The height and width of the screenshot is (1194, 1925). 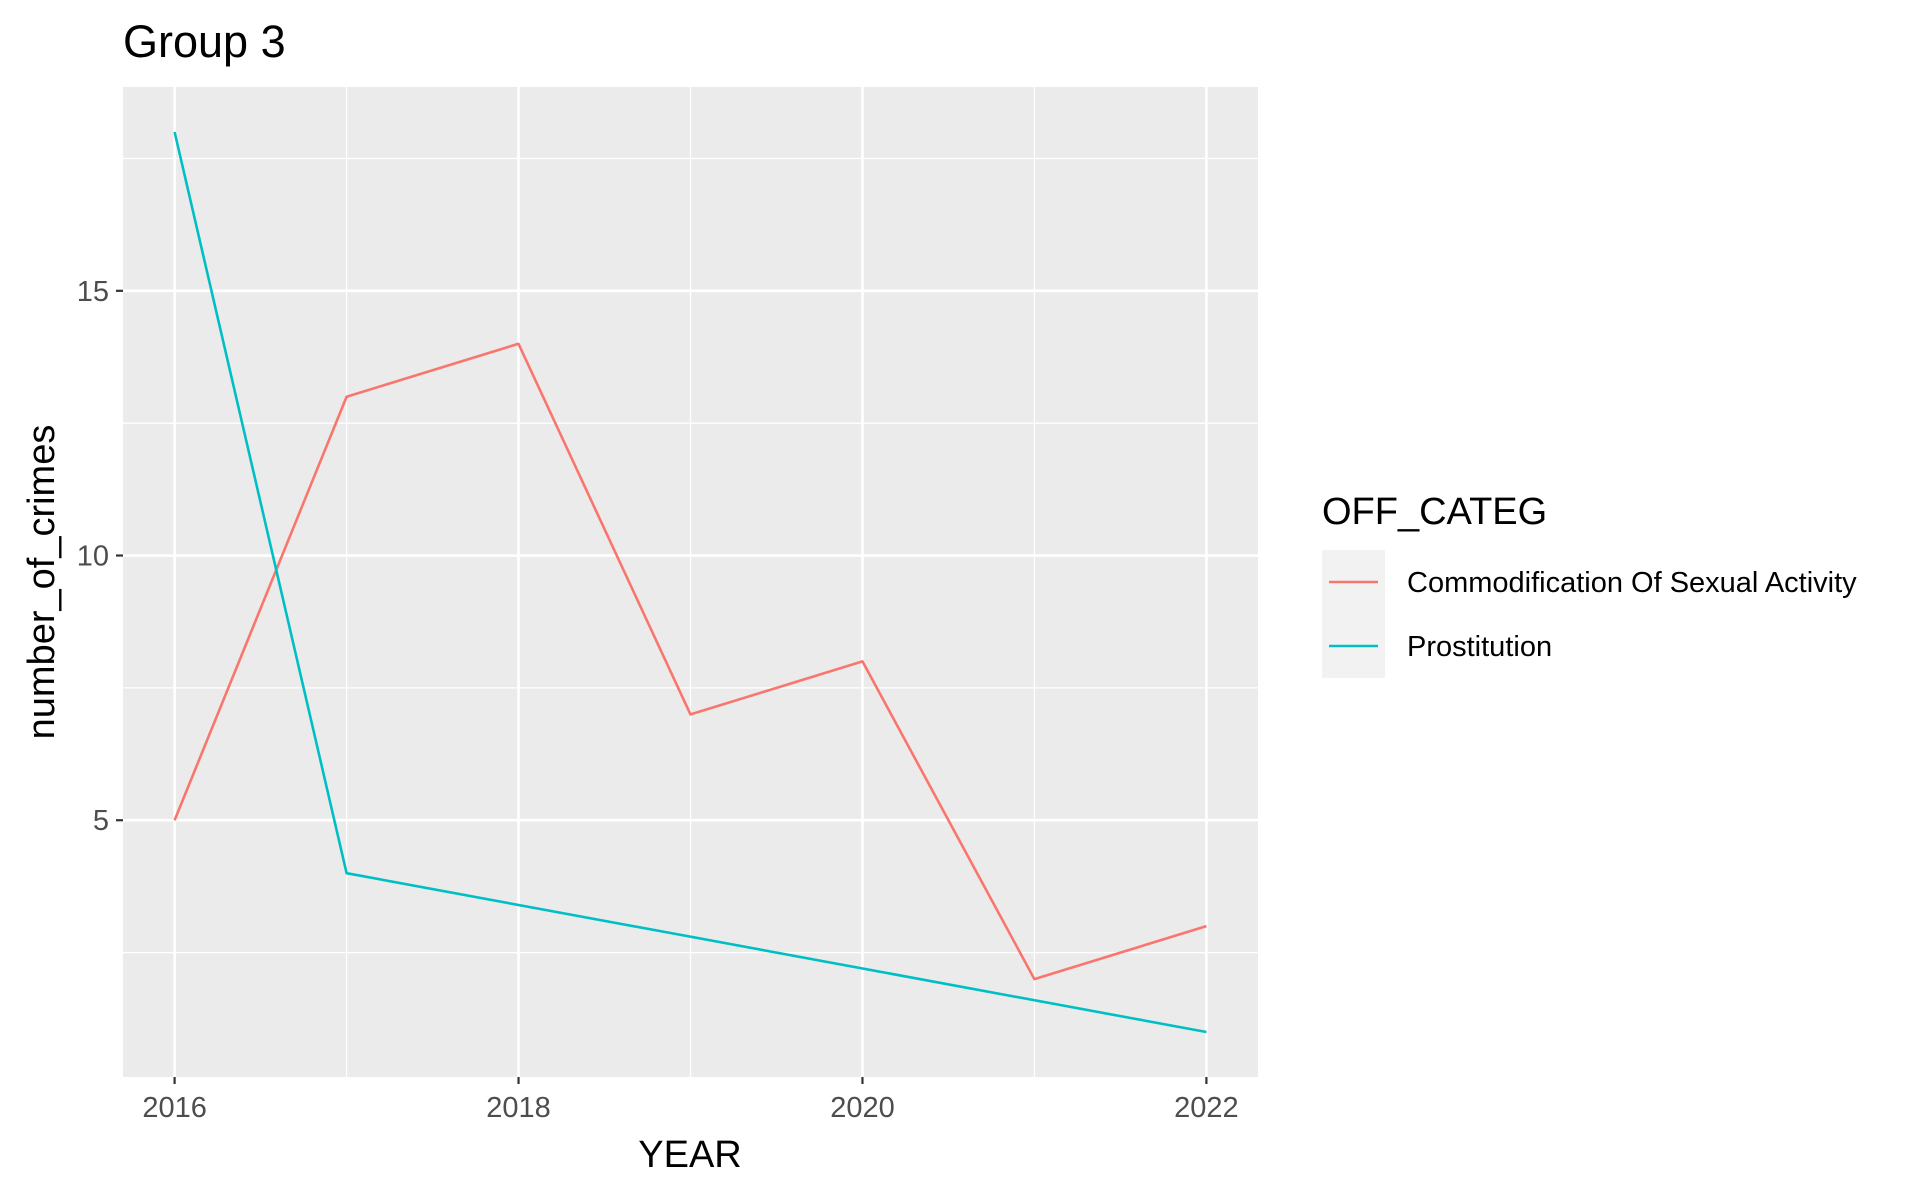 What do you see at coordinates (1632, 583) in the screenshot?
I see `legend-label: Commodification Of Sexual Activity` at bounding box center [1632, 583].